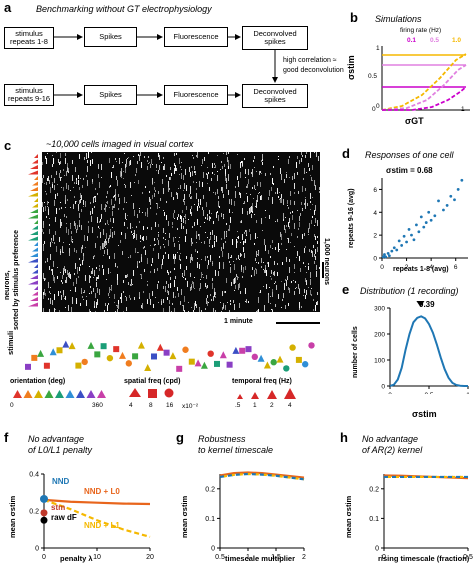 The image size is (474, 567). What do you see at coordinates (7, 285) in the screenshot?
I see `panel-c-ylabel-1: neurons,` at bounding box center [7, 285].